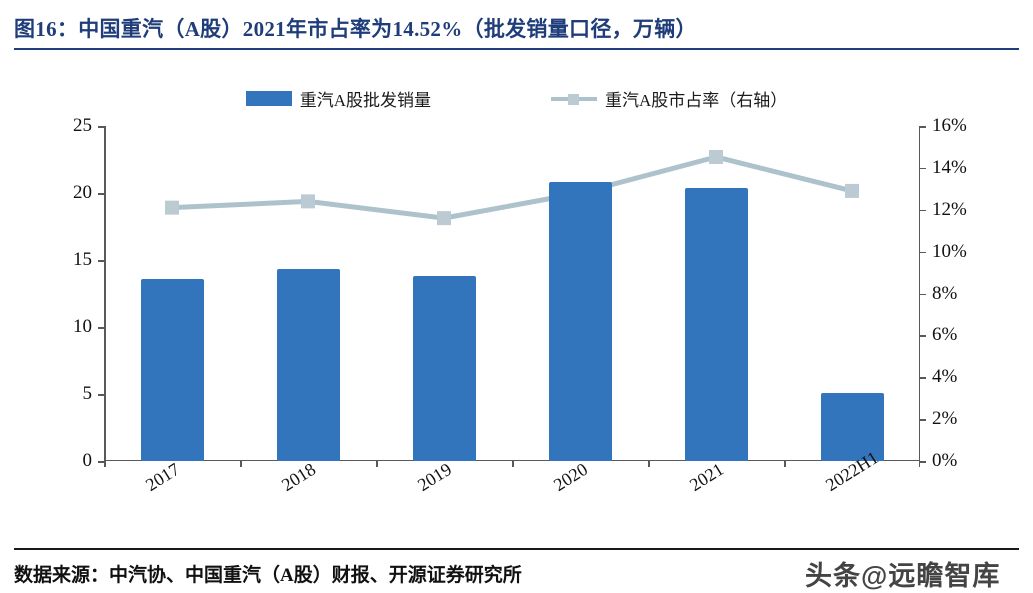 Image resolution: width=1033 pixels, height=593 pixels. I want to click on y-axis-right-label: 10%, so click(949, 251).